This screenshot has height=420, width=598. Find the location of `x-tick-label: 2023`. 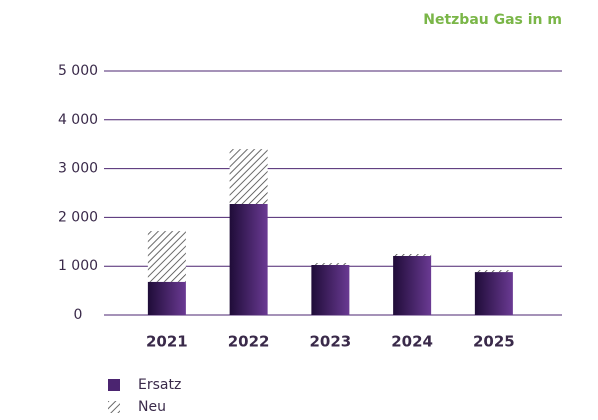

x-tick-label: 2023 is located at coordinates (331, 342).